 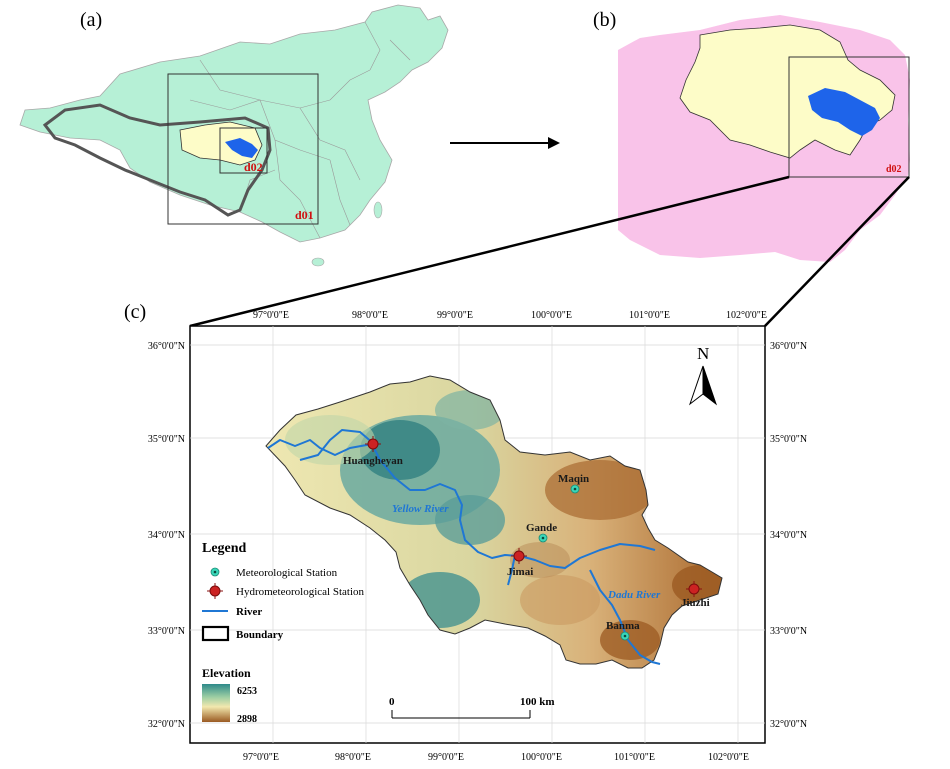 I want to click on lat-label-left: 33°0'0"N, so click(x=166, y=631).